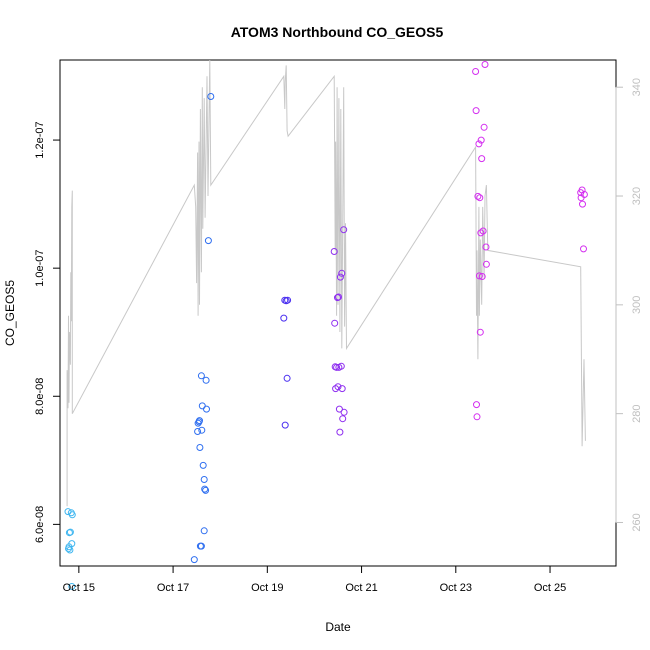 Image resolution: width=650 pixels, height=650 pixels. Describe the element at coordinates (637, 305) in the screenshot. I see `y2-tick-label-2: 300` at that location.